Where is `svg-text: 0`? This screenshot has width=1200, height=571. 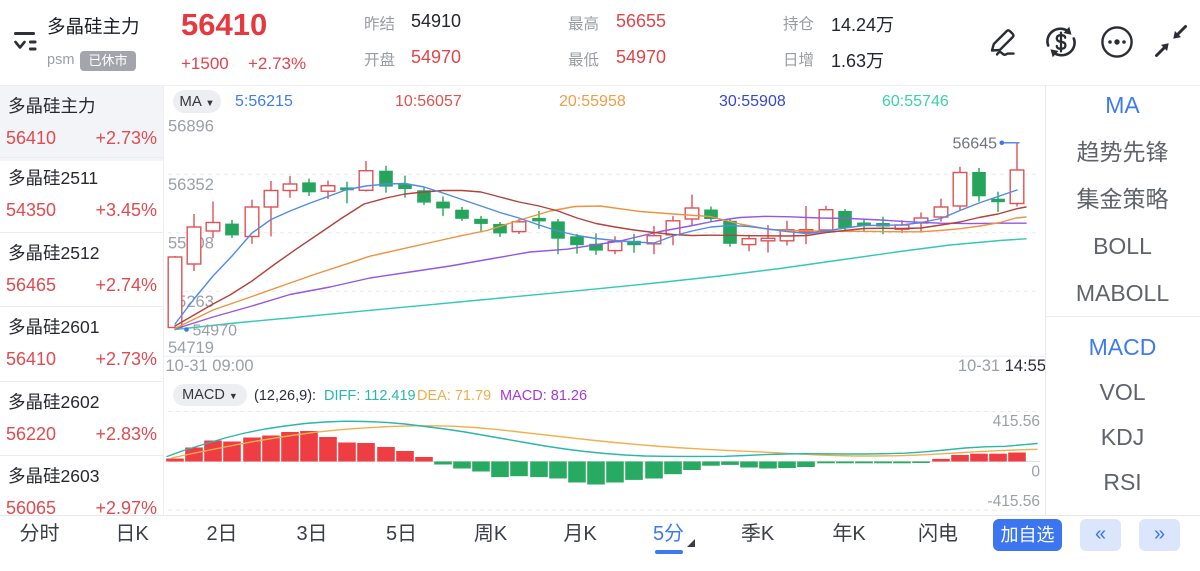
svg-text: 0 is located at coordinates (1035, 472).